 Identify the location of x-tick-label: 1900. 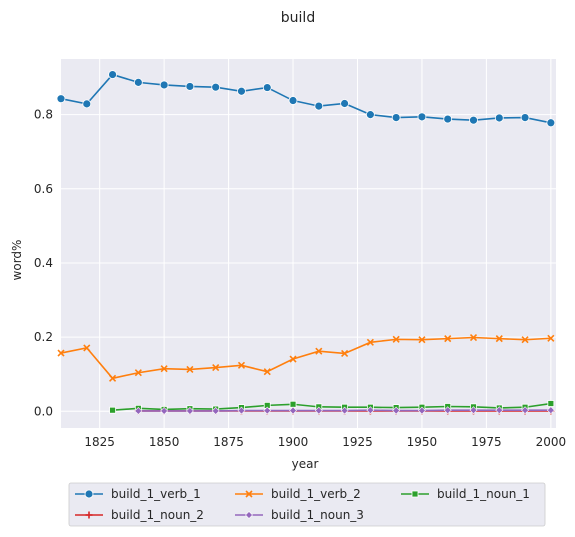
(293, 442).